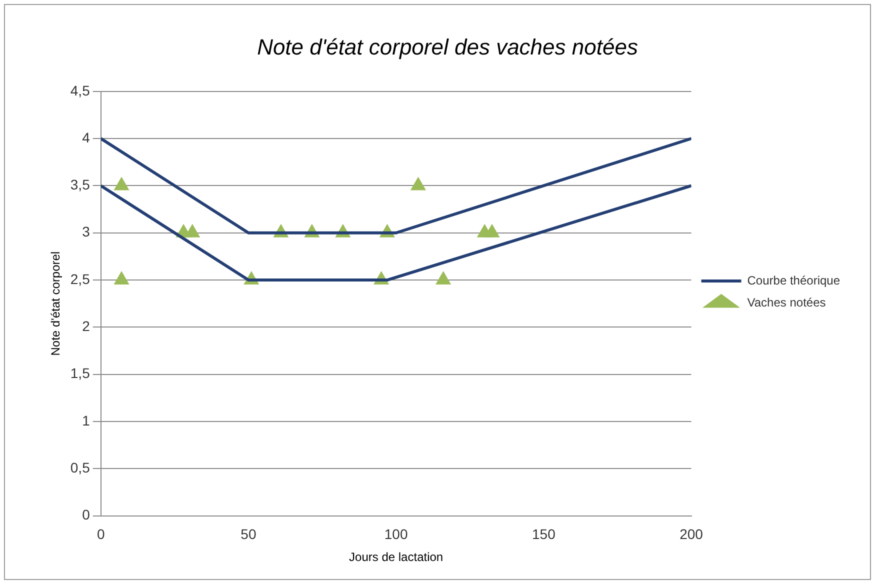 The image size is (875, 584). What do you see at coordinates (786, 302) in the screenshot?
I see `legend-label: Vaches notées` at bounding box center [786, 302].